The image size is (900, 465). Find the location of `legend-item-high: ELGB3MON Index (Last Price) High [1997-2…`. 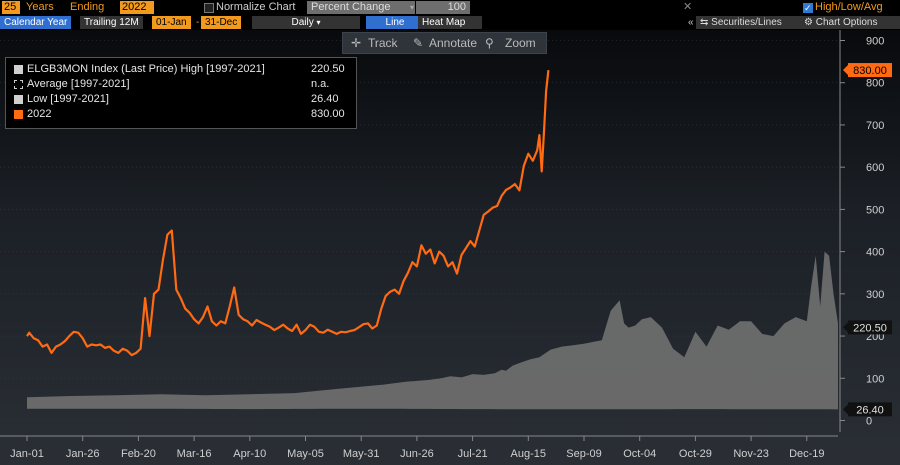

legend-item-high: ELGB3MON Index (Last Price) High [1997-2… is located at coordinates (184, 69).